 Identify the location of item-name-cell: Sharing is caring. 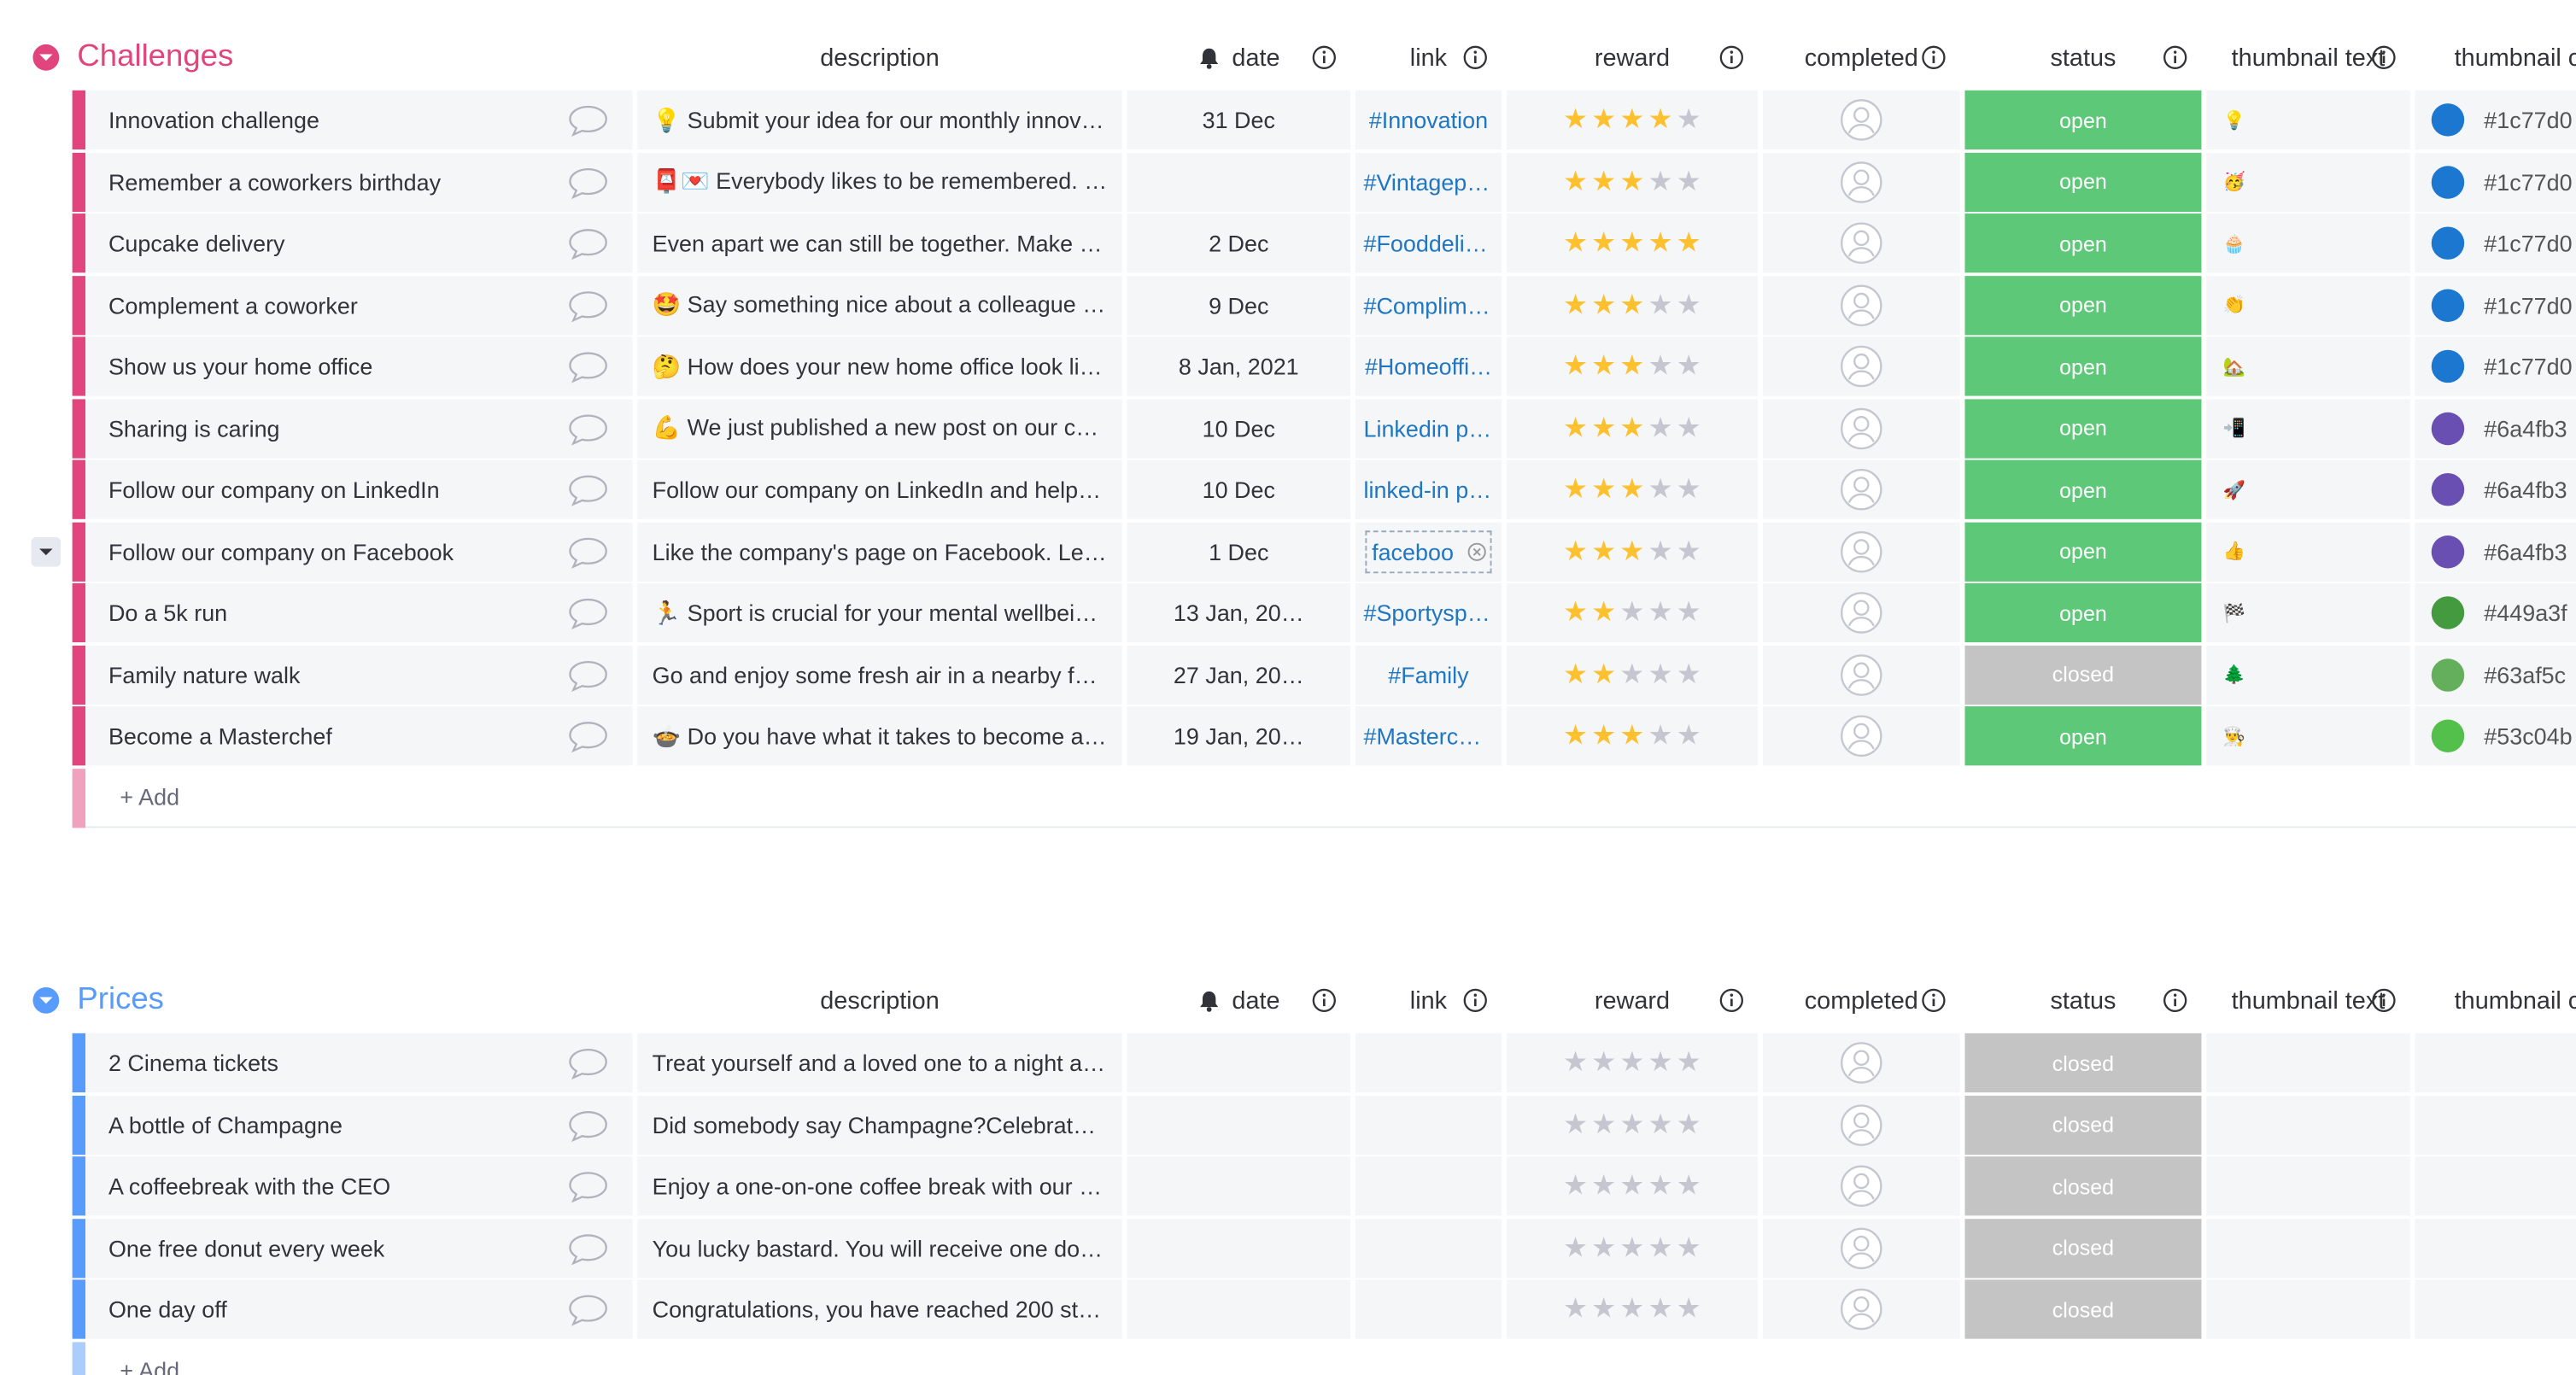
(359, 428).